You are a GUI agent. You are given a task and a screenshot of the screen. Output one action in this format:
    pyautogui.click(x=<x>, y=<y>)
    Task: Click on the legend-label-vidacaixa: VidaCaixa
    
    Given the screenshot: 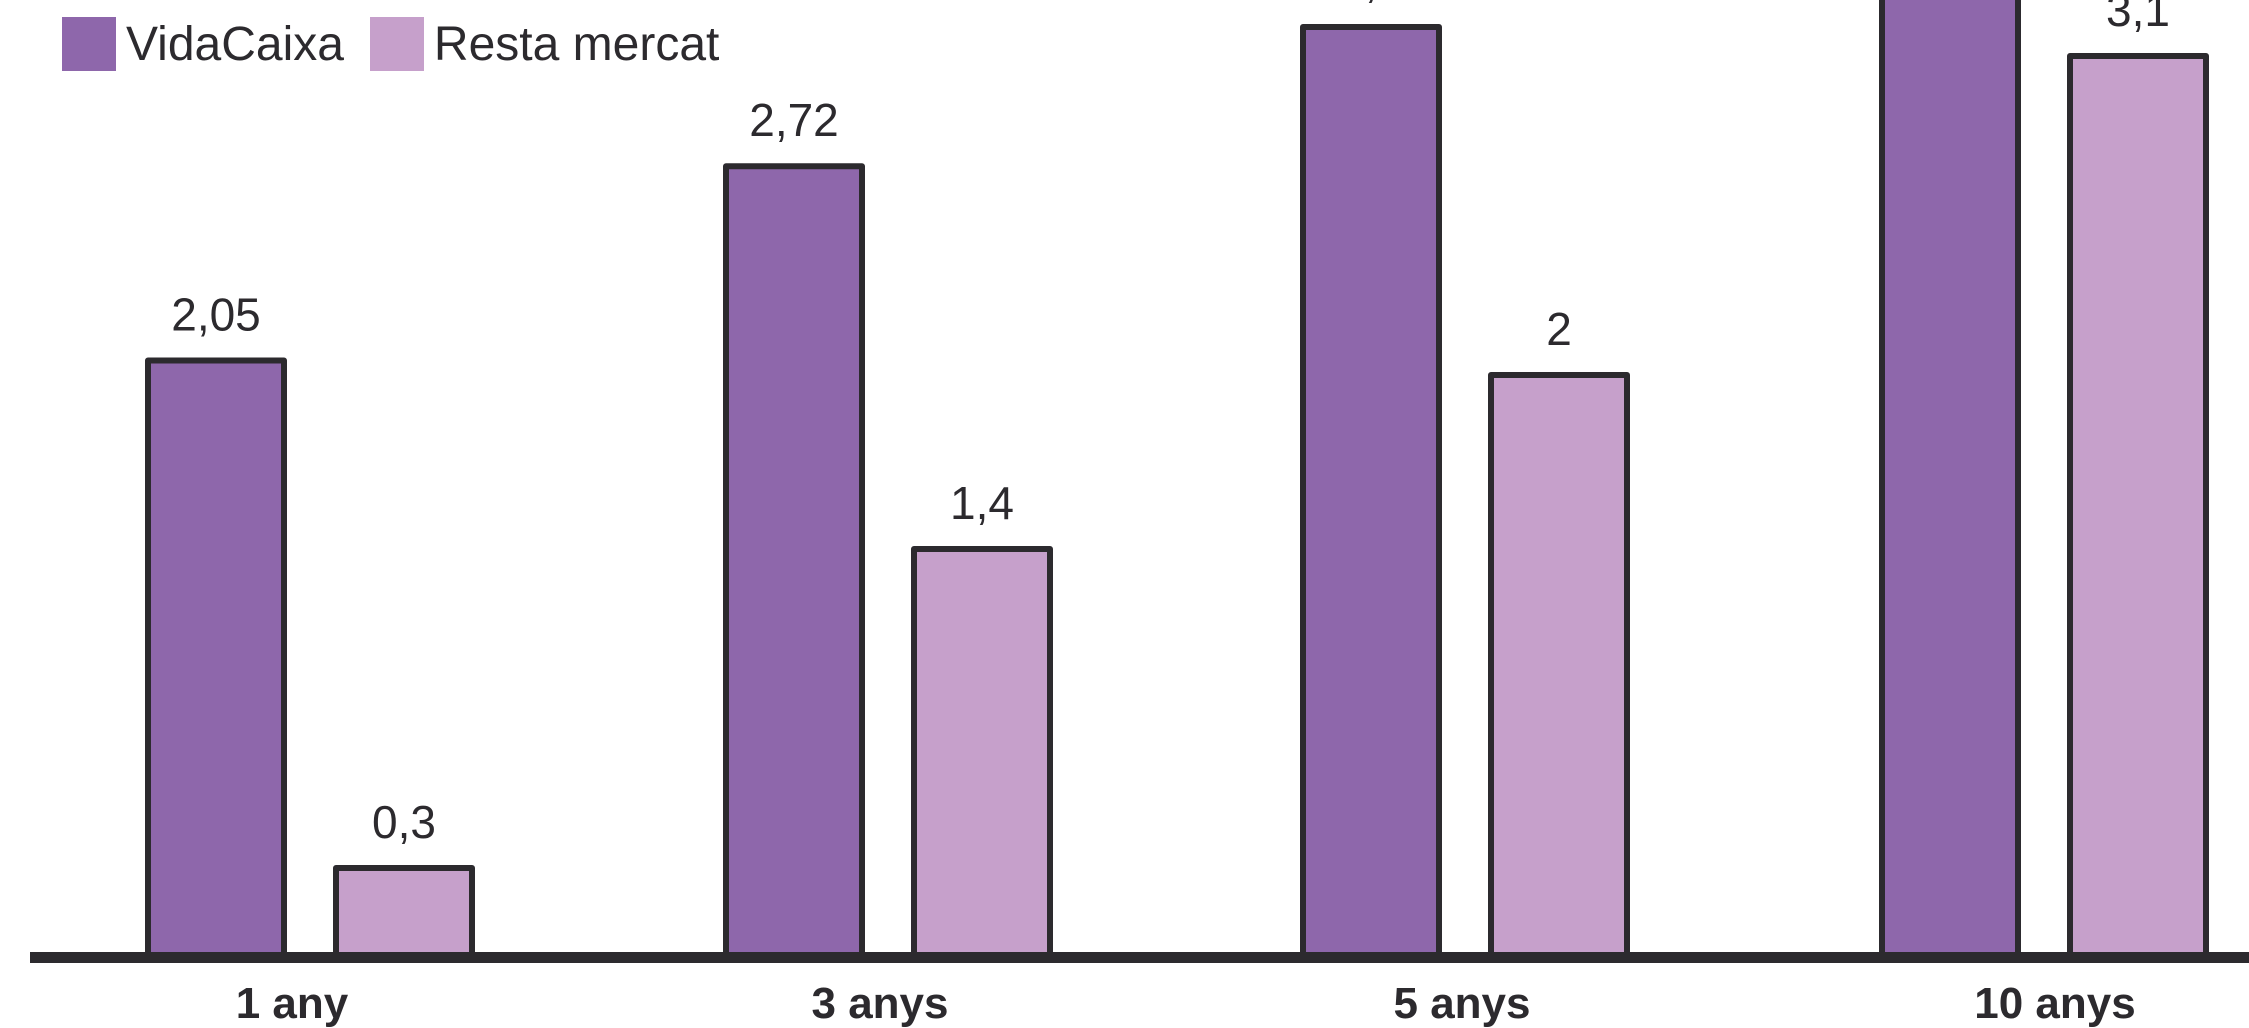 What is the action you would take?
    pyautogui.click(x=235, y=44)
    